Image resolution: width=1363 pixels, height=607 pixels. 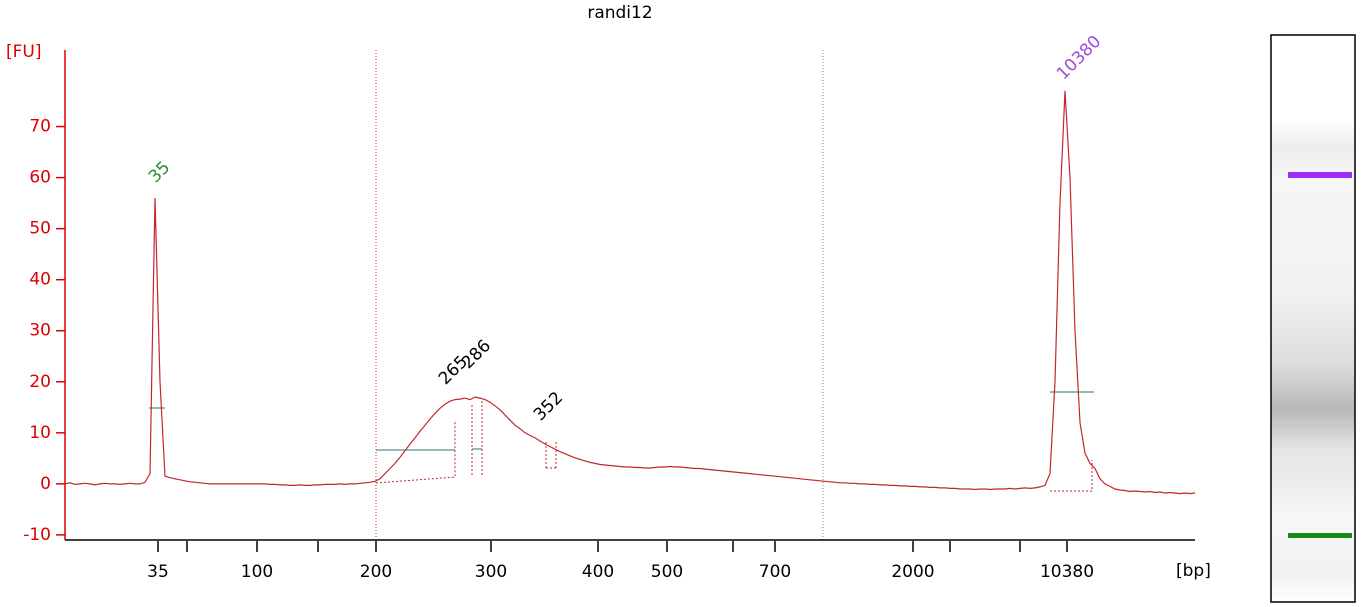 I want to click on x-tick-label: 400, so click(x=598, y=572).